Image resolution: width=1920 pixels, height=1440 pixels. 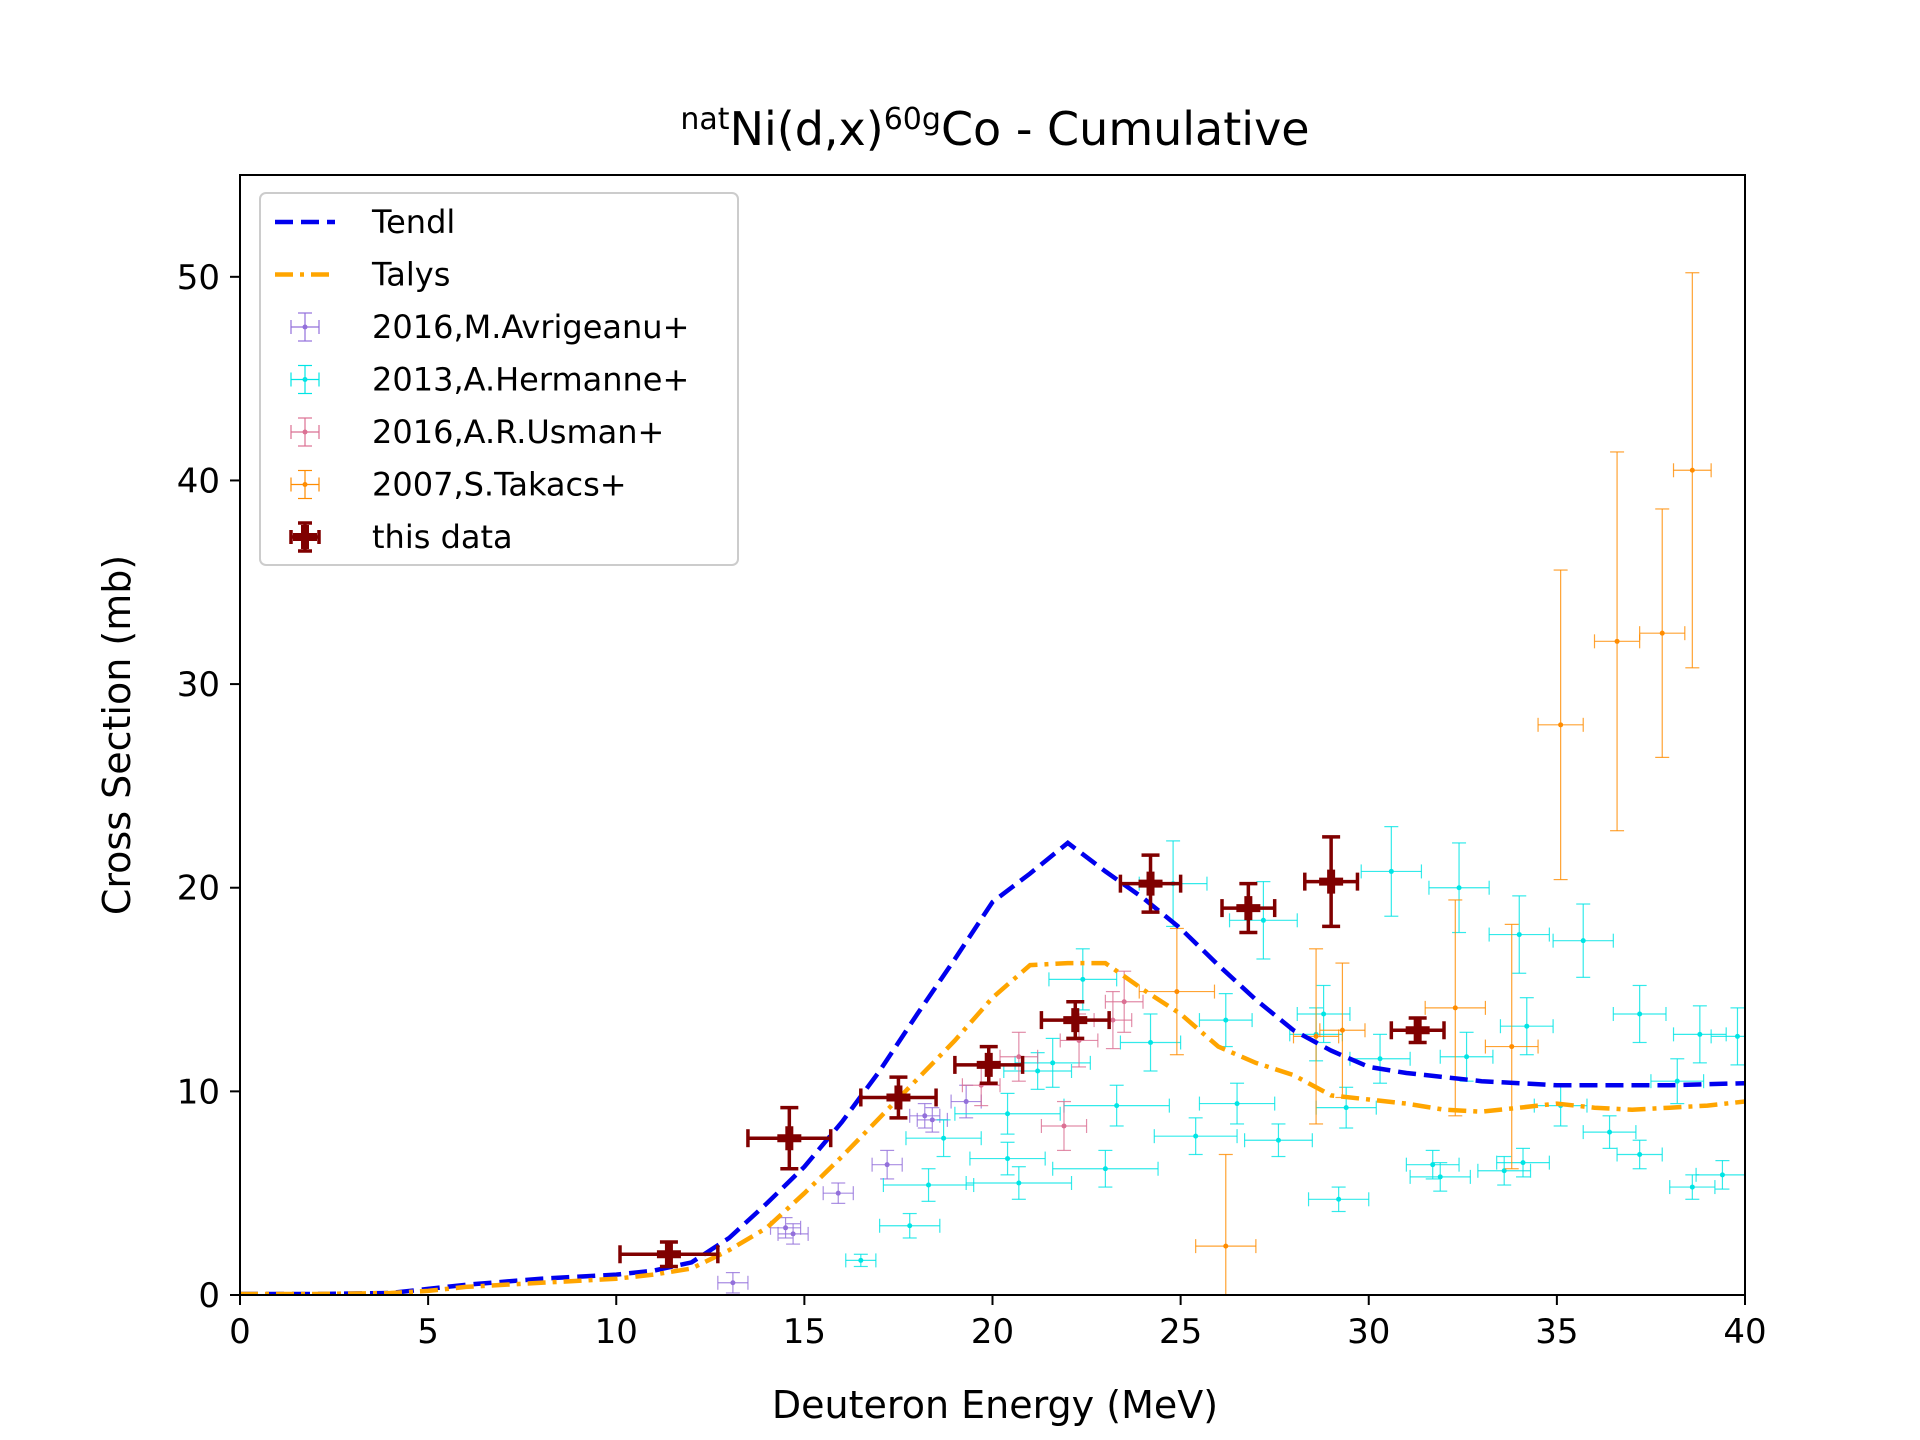 I want to click on title-element: Ni(d,x), so click(x=807, y=129).